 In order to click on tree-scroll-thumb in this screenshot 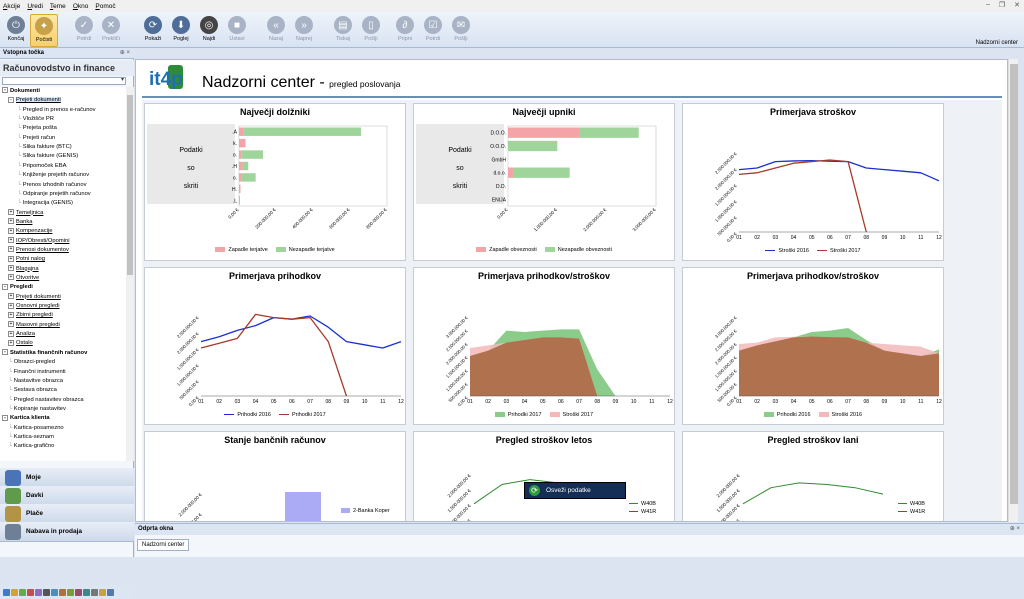, I will do `click(130, 185)`.